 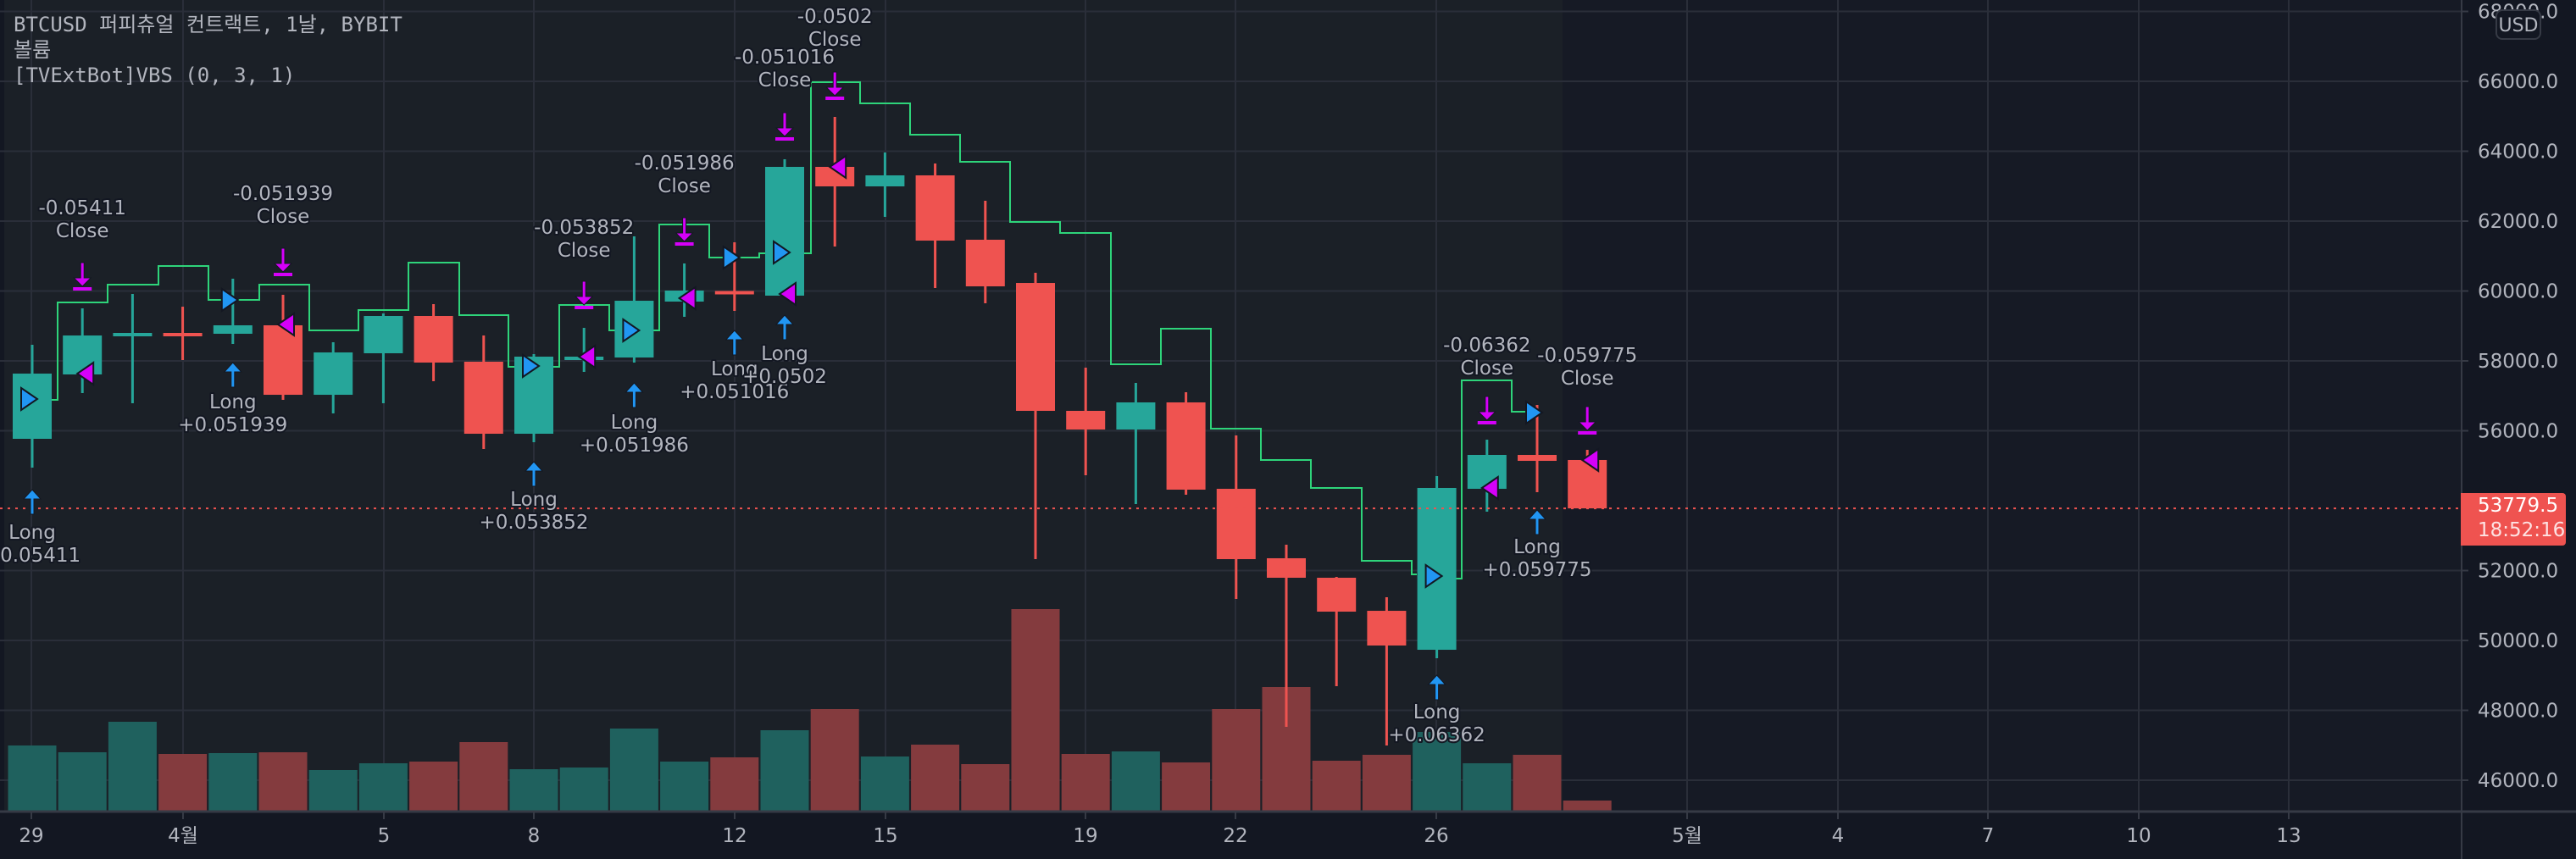 I want to click on long-value: +0.051986, so click(x=634, y=446).